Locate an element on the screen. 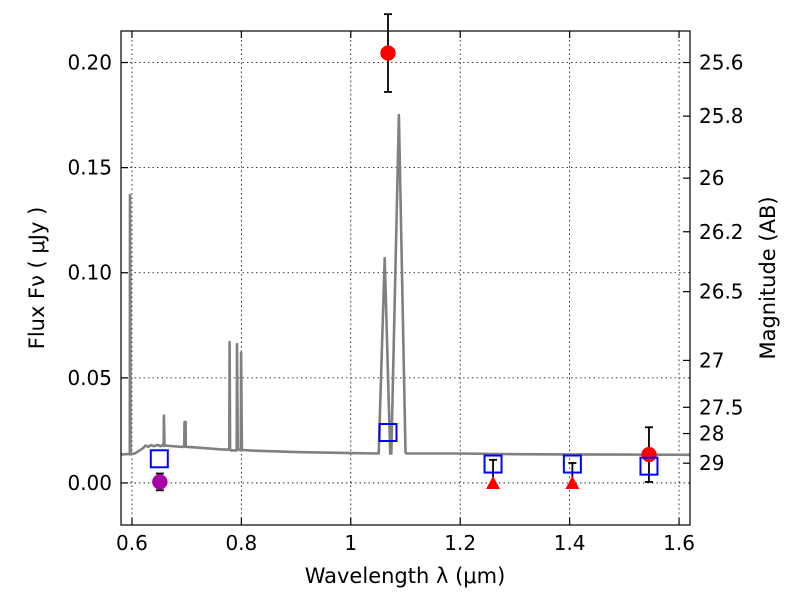  y2-tick-label: 26.5 is located at coordinates (721, 292).